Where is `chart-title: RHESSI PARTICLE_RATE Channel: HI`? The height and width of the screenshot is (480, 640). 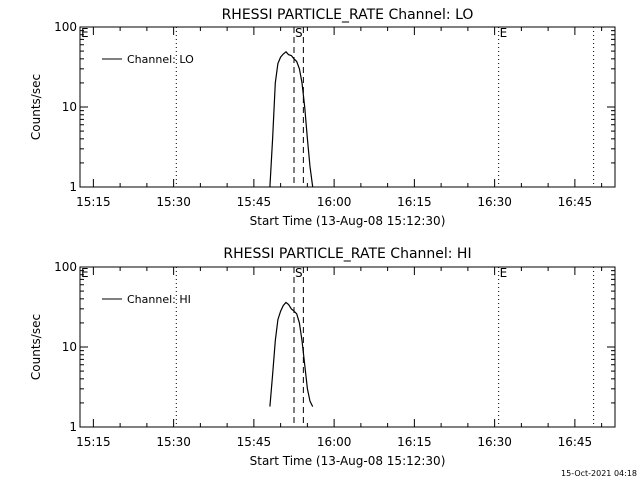
chart-title: RHESSI PARTICLE_RATE Channel: HI is located at coordinates (347, 254).